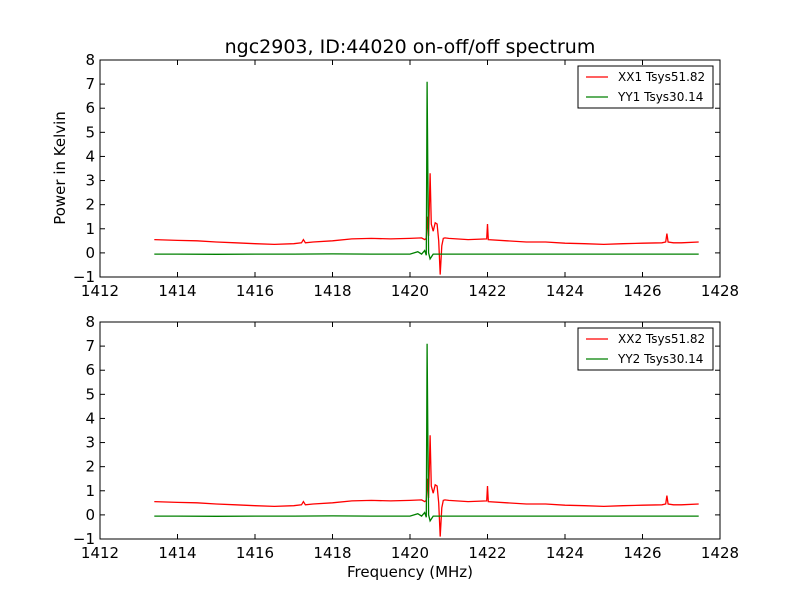 The width and height of the screenshot is (800, 600). I want to click on legend: XX1 Tsys51.82 YY1 Tsys30.14, so click(645, 87).